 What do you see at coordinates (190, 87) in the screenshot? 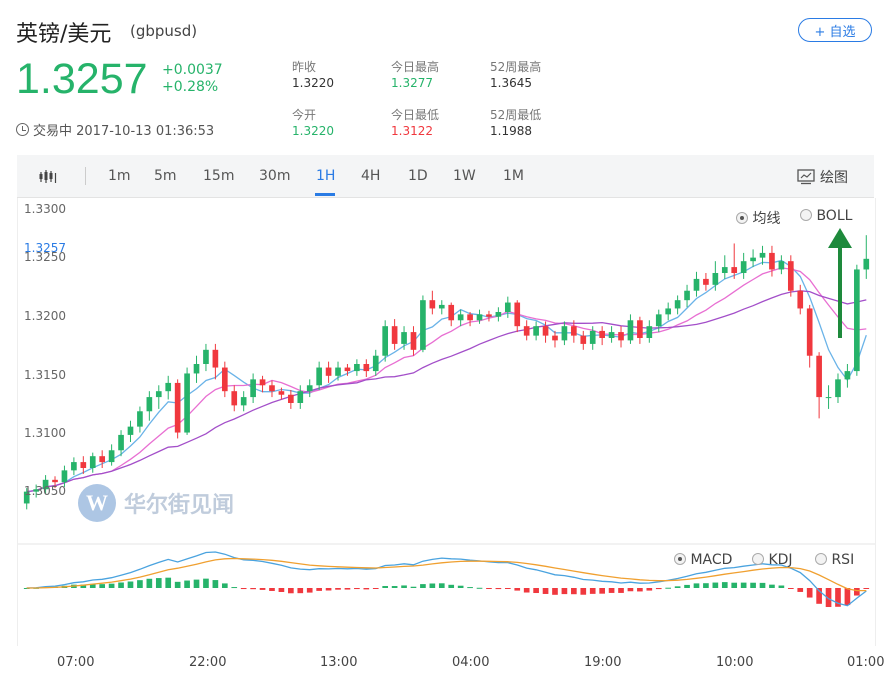
I see `change-percent: +0.28%` at bounding box center [190, 87].